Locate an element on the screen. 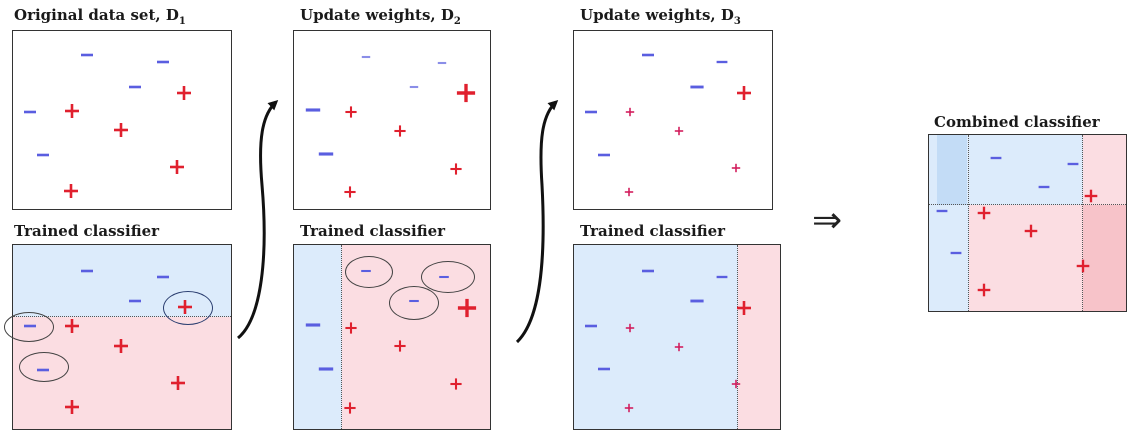 The image size is (1137, 437). implies-arrow: ⇒ is located at coordinates (827, 220).